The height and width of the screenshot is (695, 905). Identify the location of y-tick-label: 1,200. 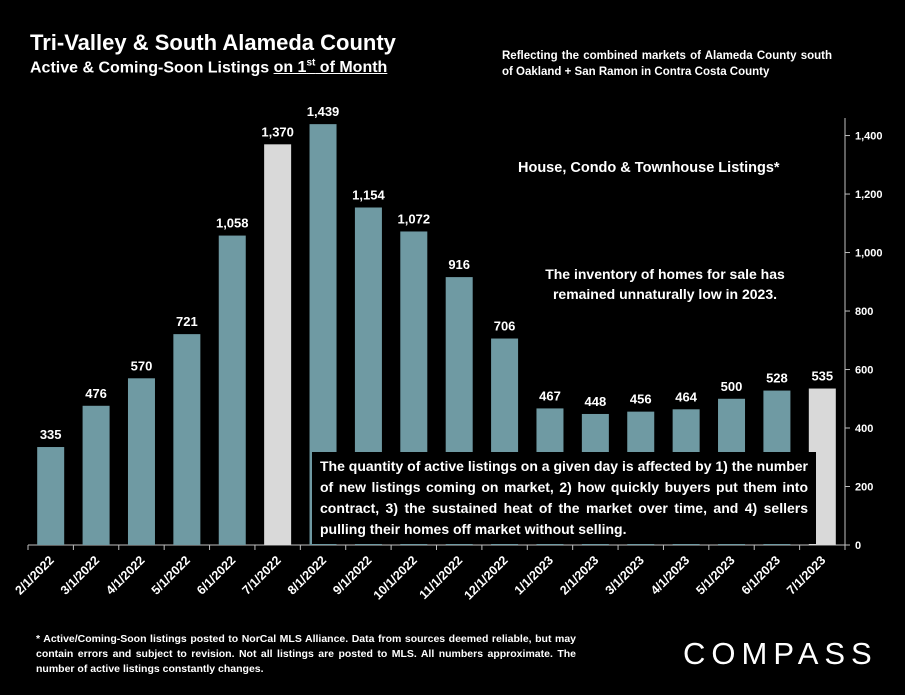
(869, 195).